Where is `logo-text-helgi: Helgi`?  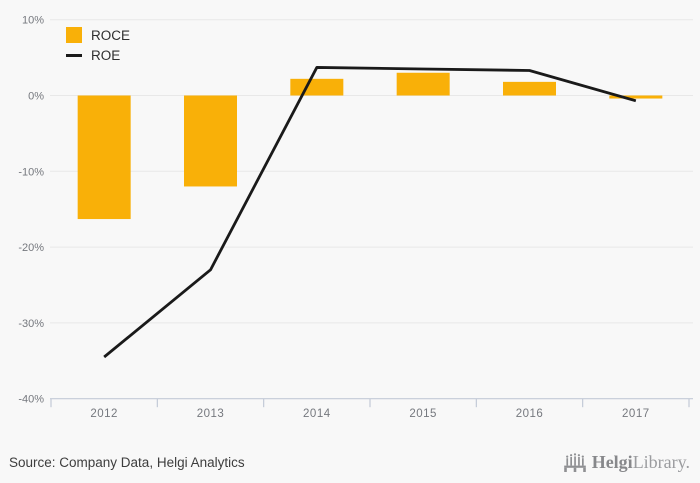 logo-text-helgi: Helgi is located at coordinates (612, 462).